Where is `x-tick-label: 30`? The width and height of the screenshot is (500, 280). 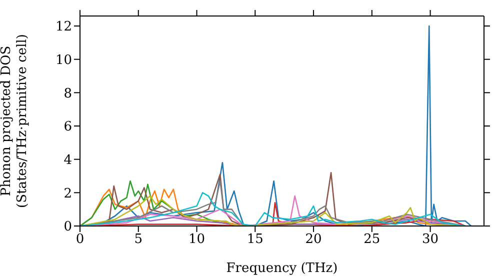 x-tick-label: 30 is located at coordinates (430, 240).